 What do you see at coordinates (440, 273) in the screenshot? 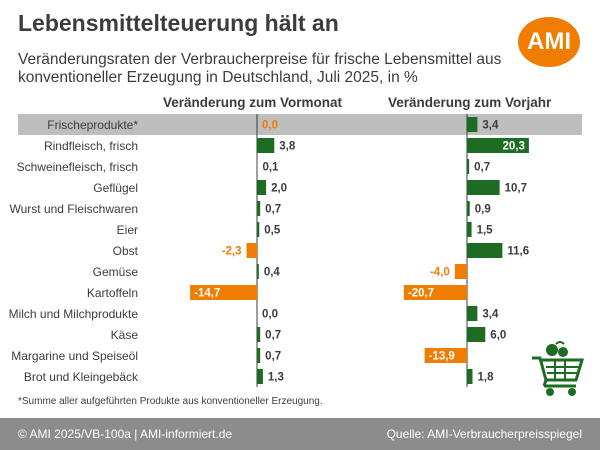
I see `data-label-vorjahr: -4,0` at bounding box center [440, 273].